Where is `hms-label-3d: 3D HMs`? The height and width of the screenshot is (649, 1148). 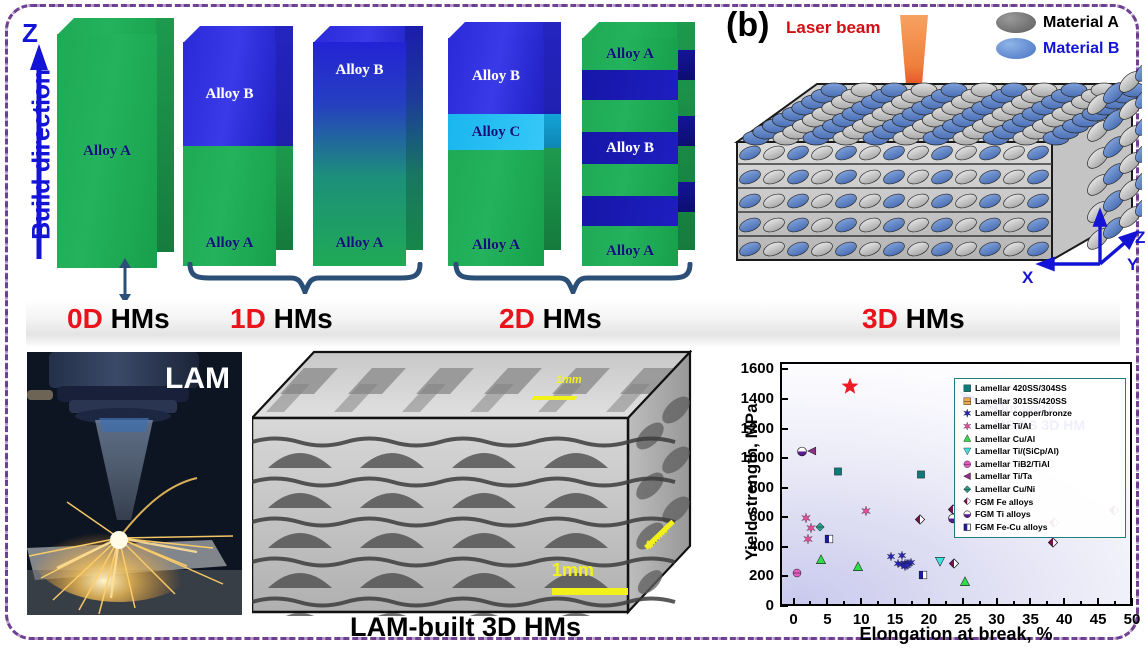
hms-label-3d: 3D HMs is located at coordinates (913, 318).